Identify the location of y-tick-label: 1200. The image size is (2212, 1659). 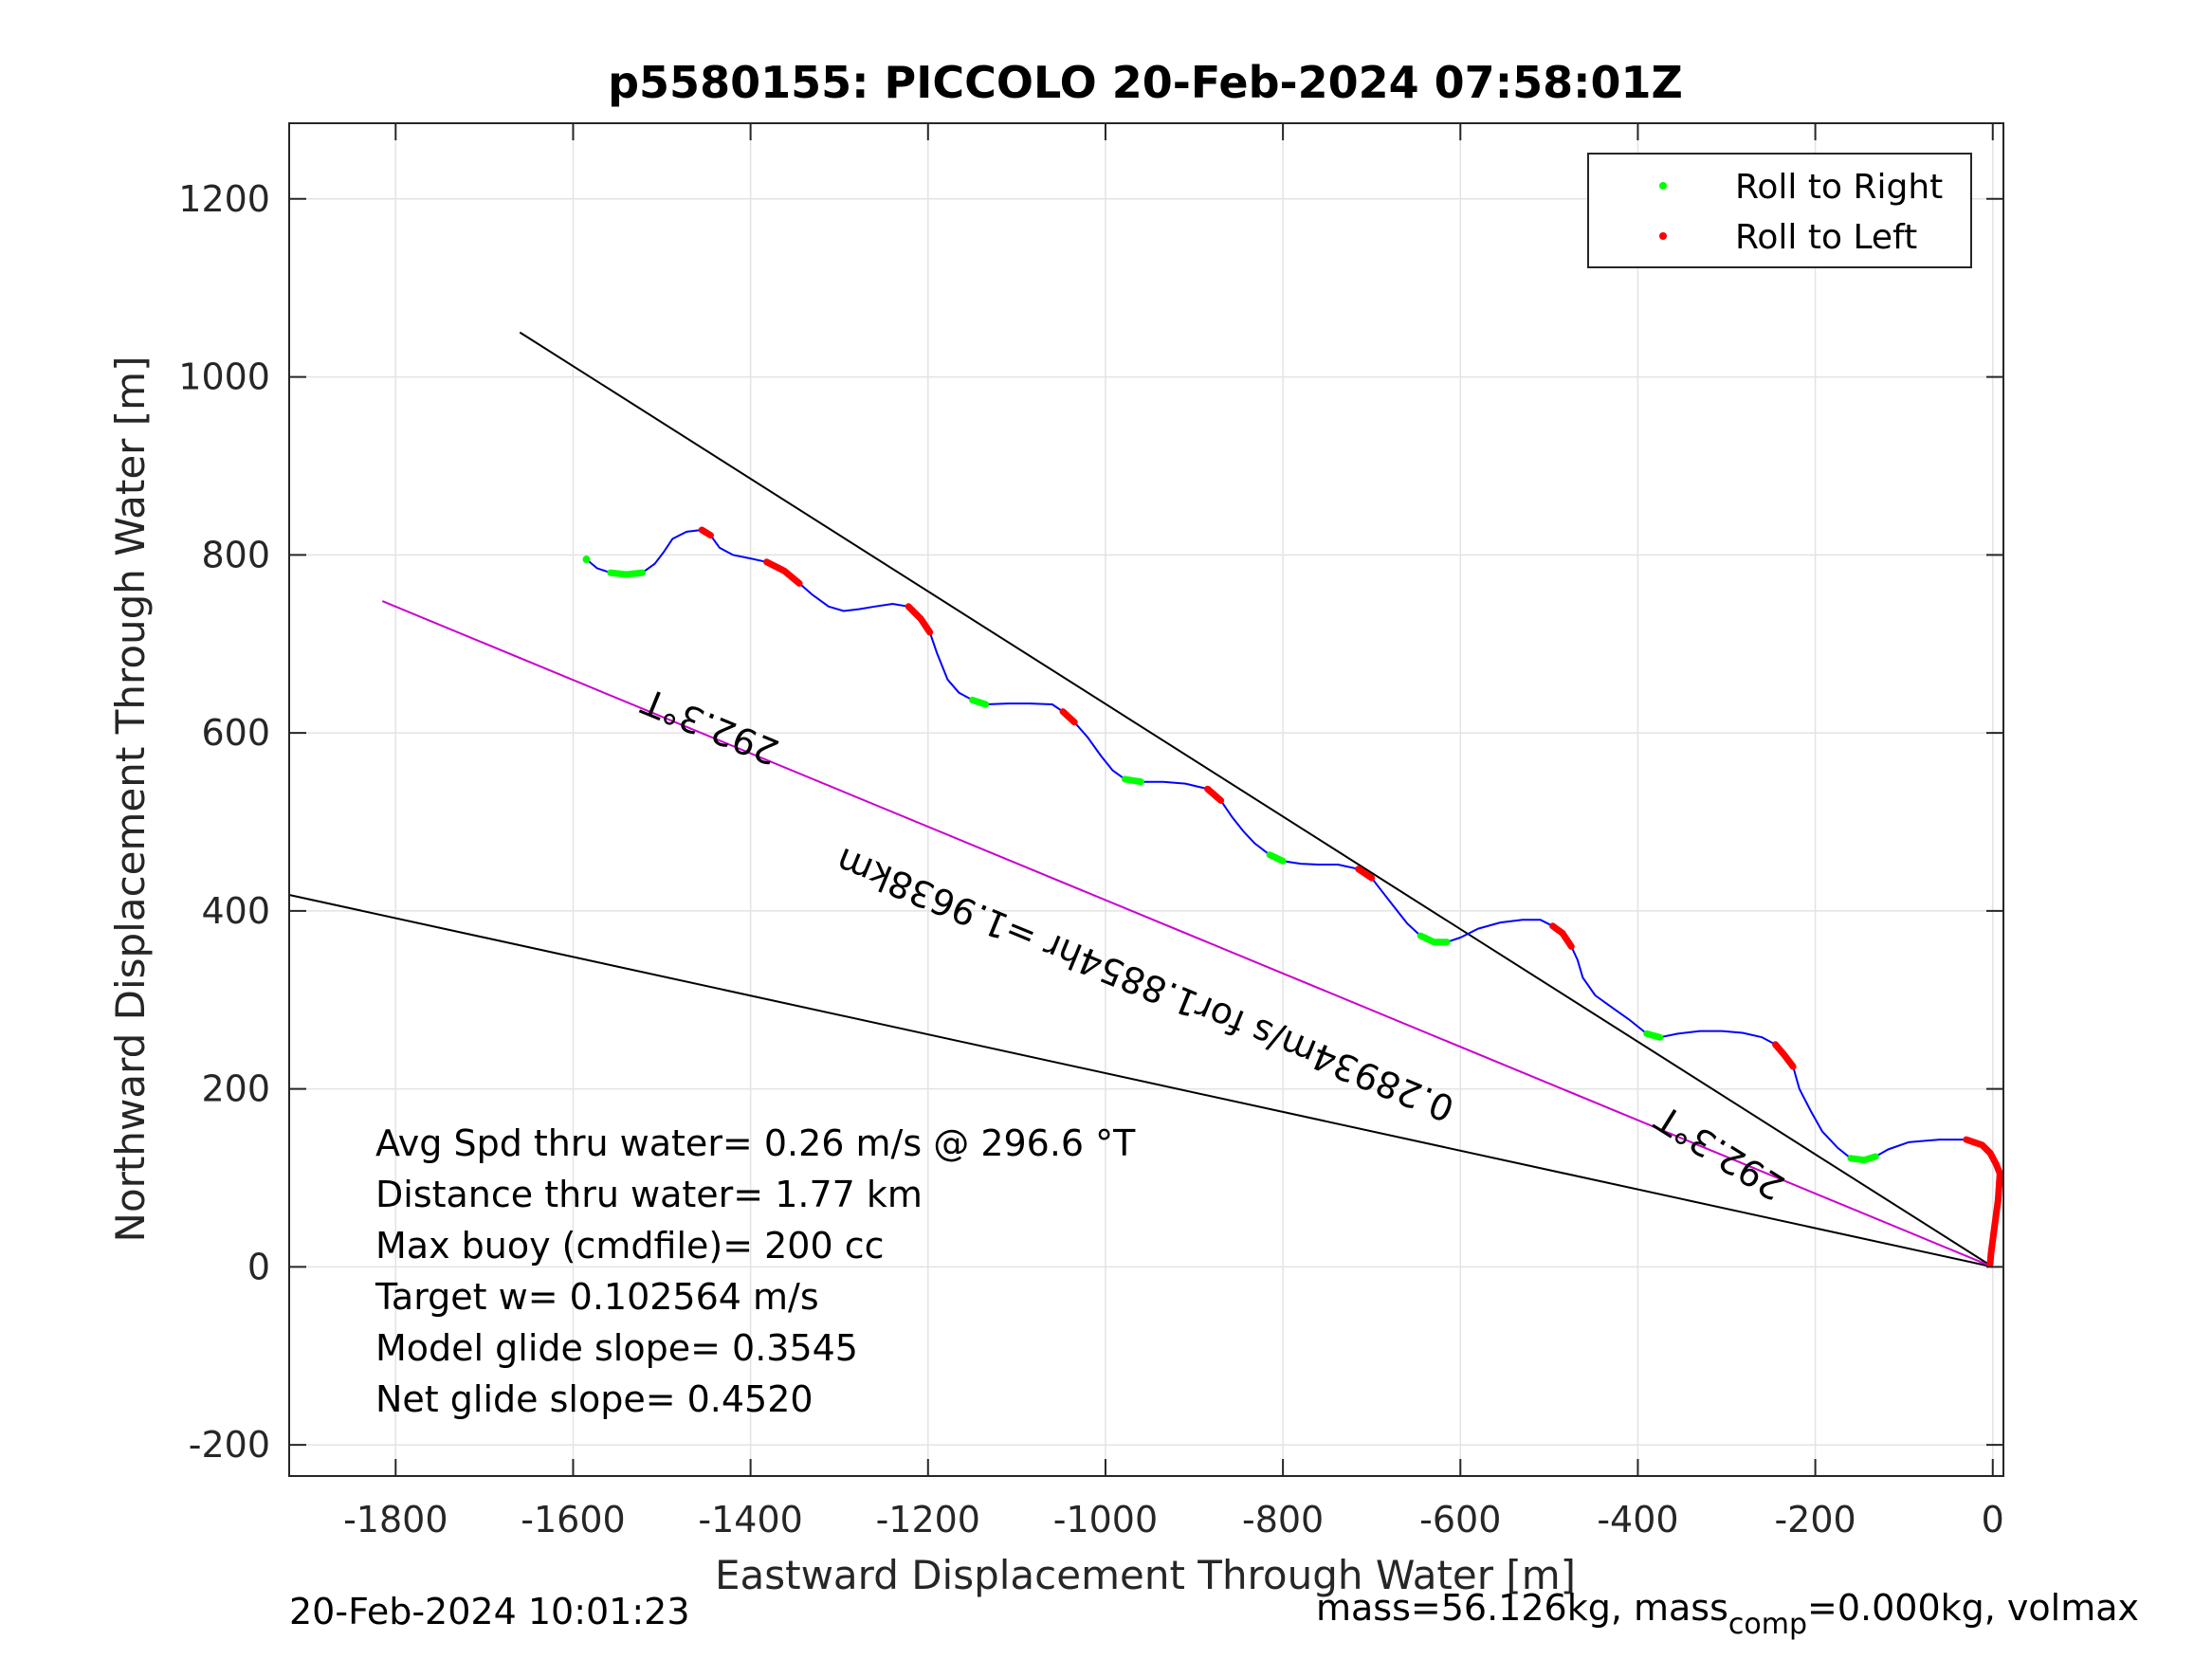
(224, 199).